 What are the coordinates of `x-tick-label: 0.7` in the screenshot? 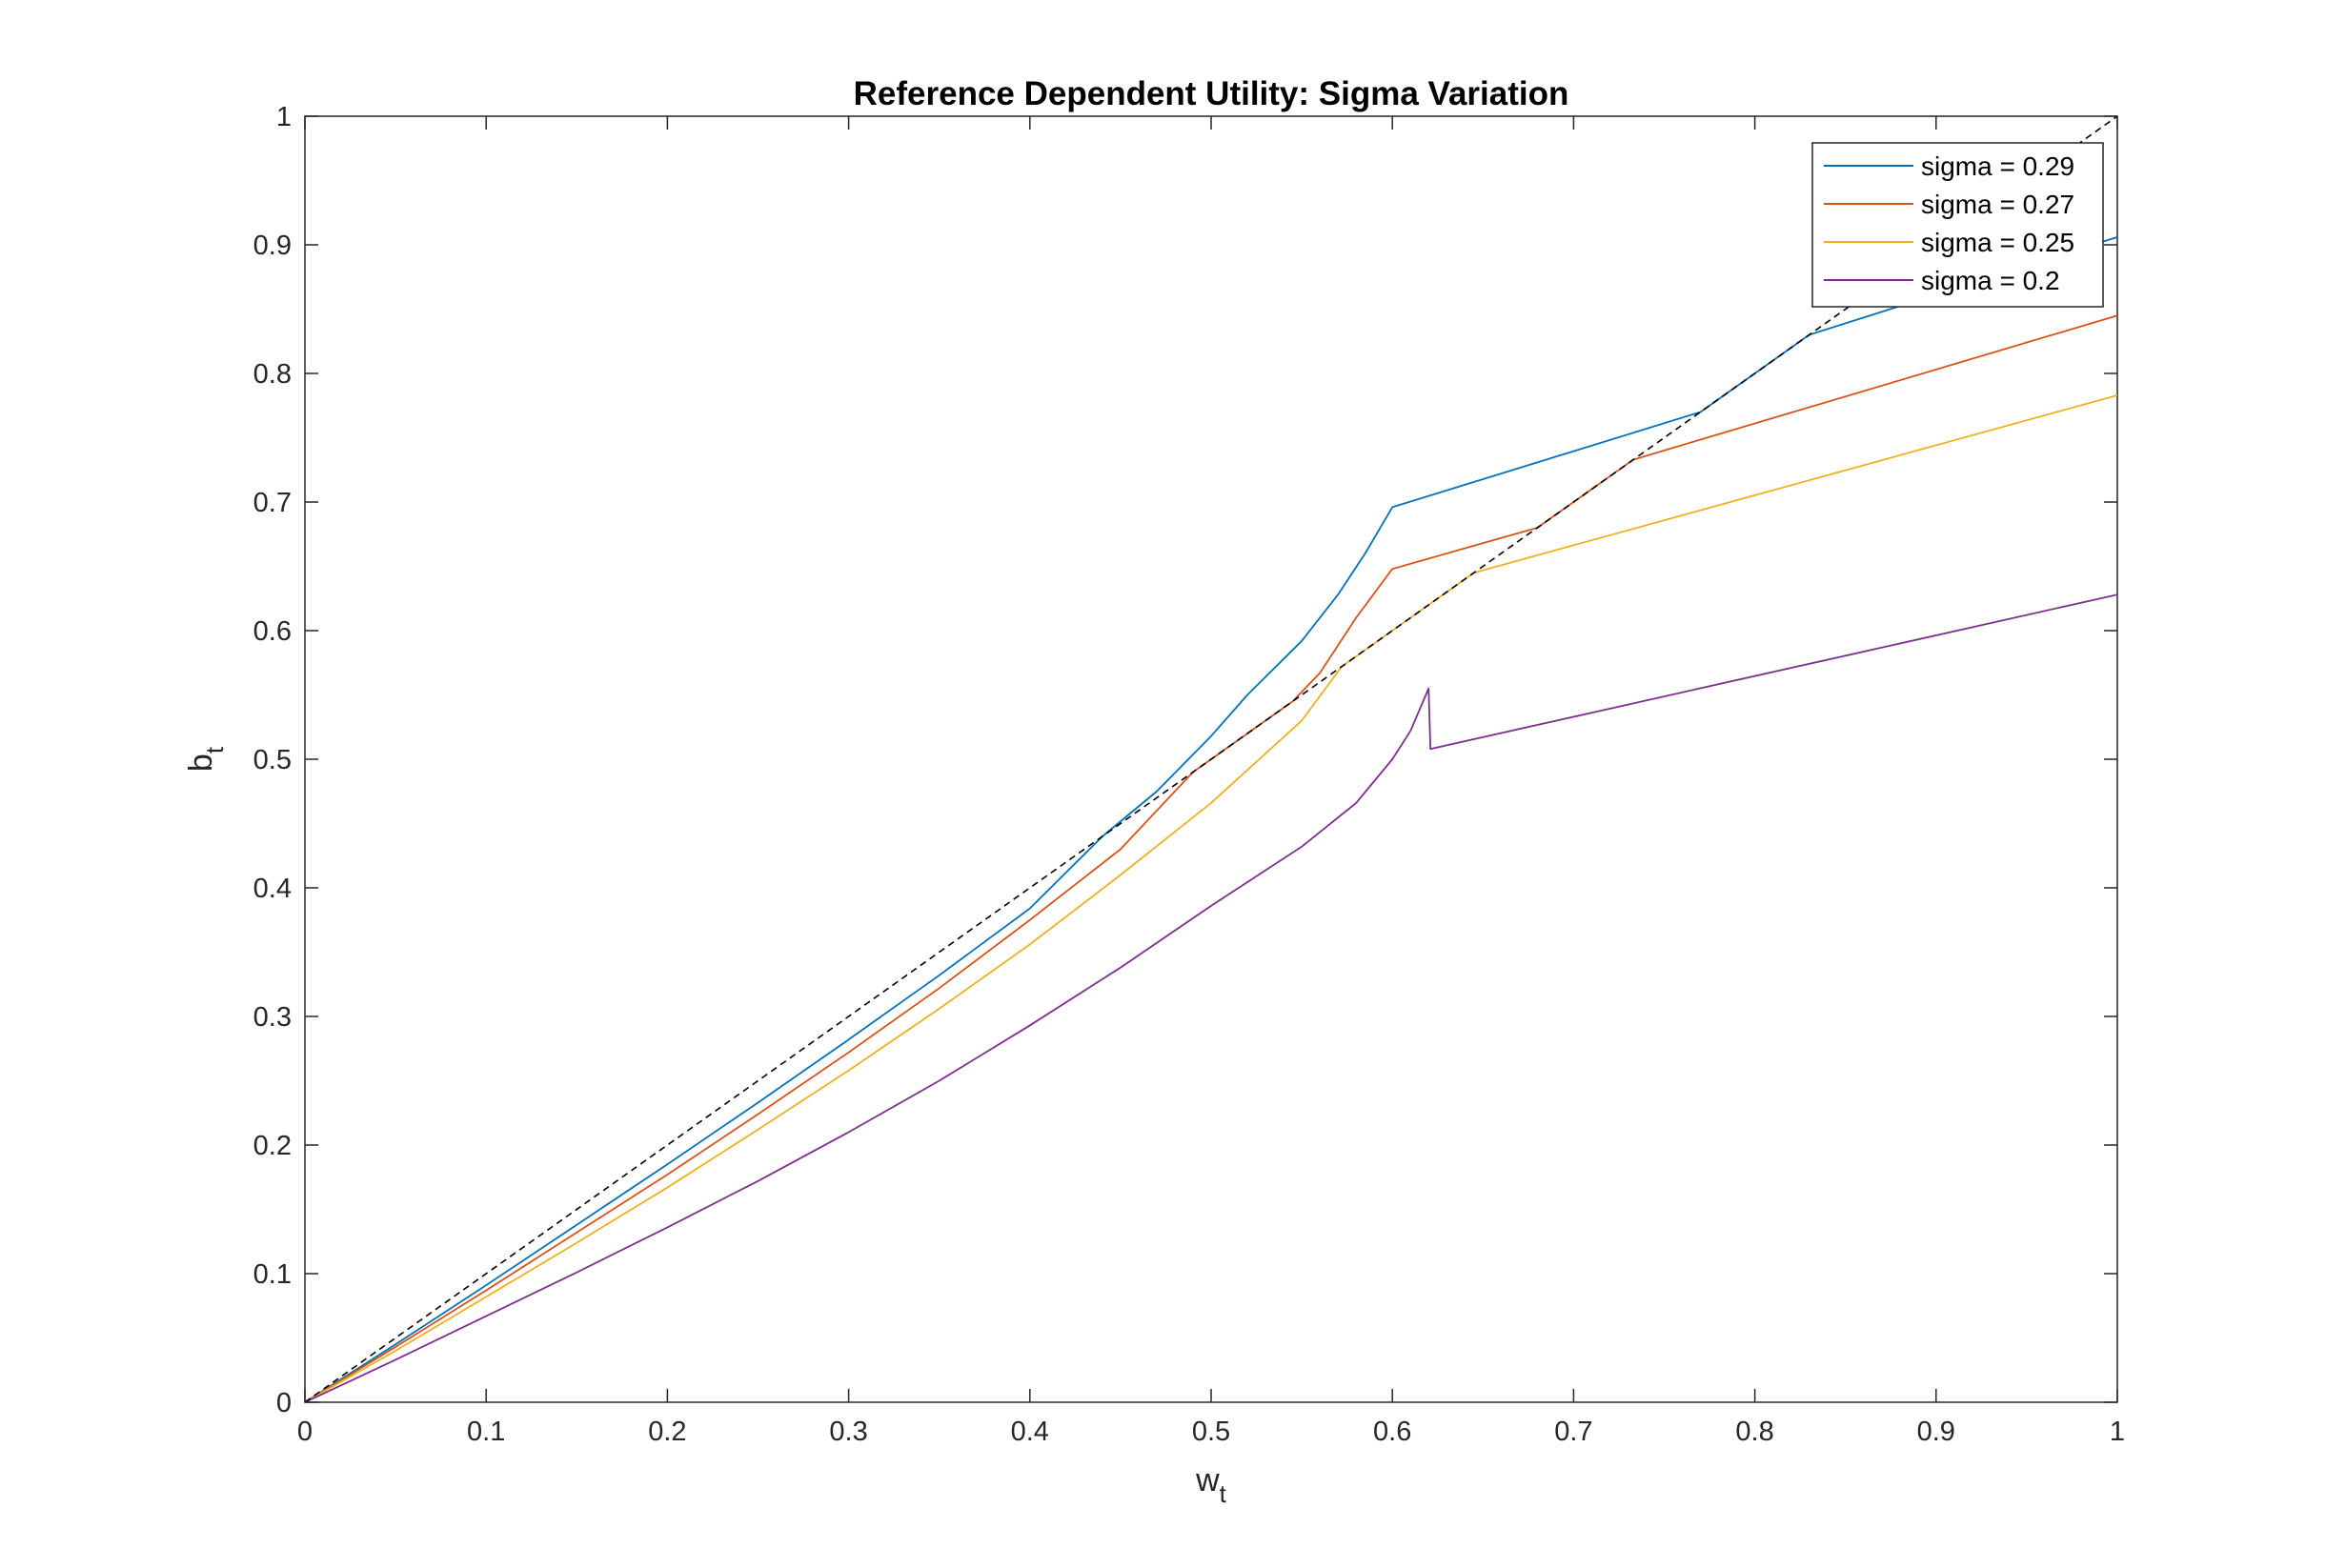 It's located at (1573, 1432).